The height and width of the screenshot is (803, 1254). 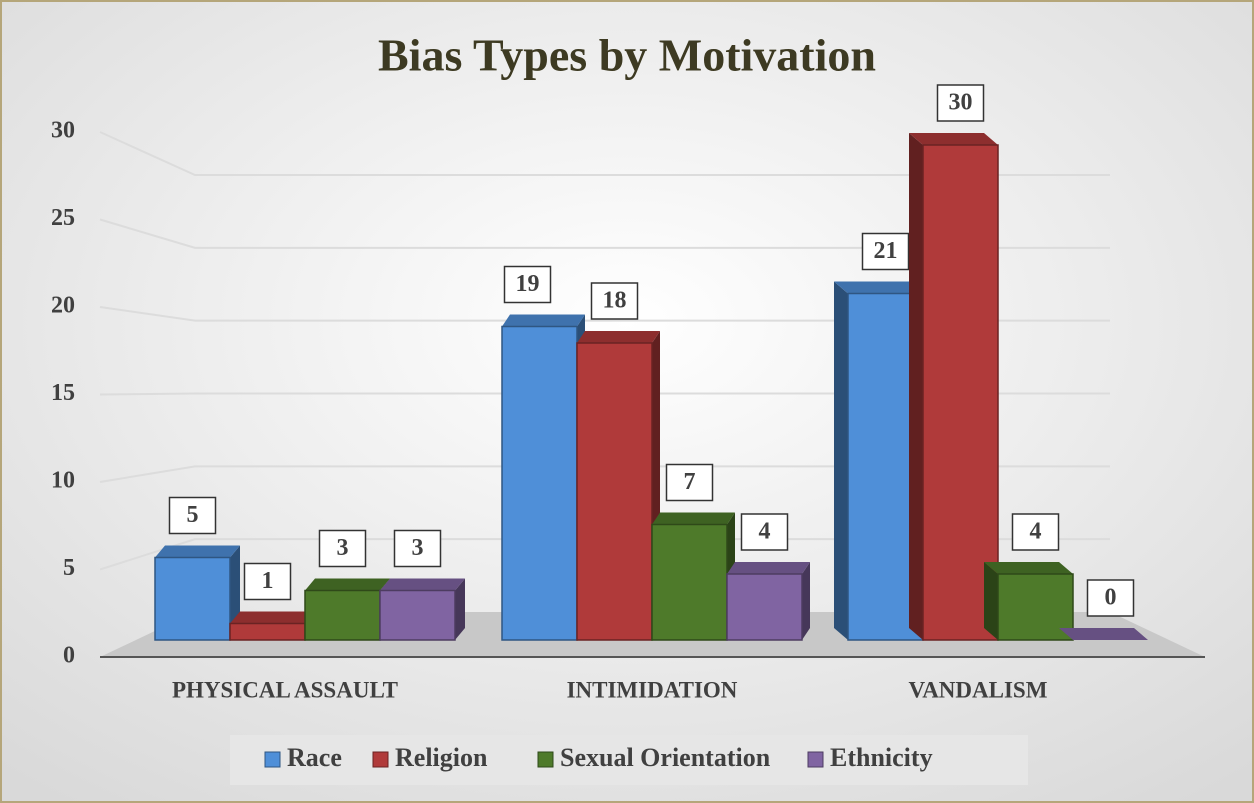 I want to click on value-label: 1, so click(x=268, y=581).